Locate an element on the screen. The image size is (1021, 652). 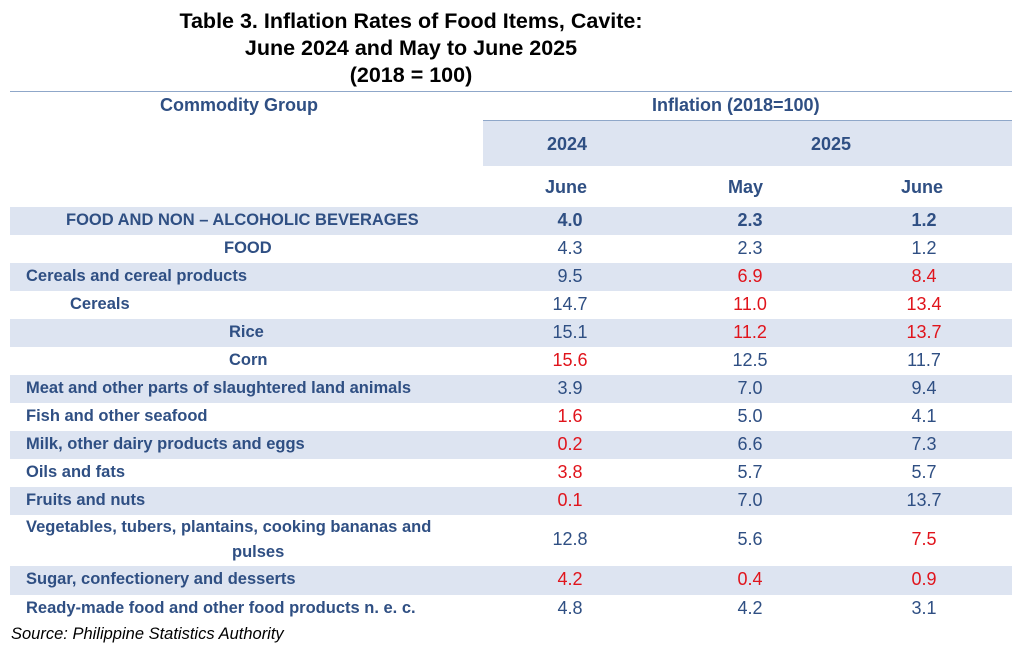
table-row: Rice 15.1 11.2 13.7 is located at coordinates (511, 333).